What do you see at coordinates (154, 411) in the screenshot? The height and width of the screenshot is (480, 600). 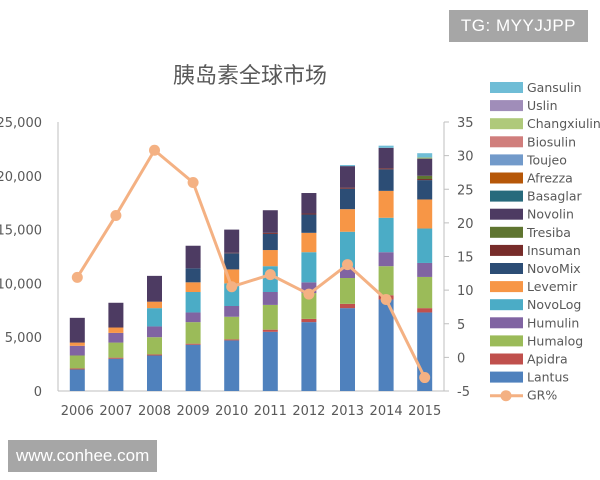 I see `x-tick-label: 2008` at bounding box center [154, 411].